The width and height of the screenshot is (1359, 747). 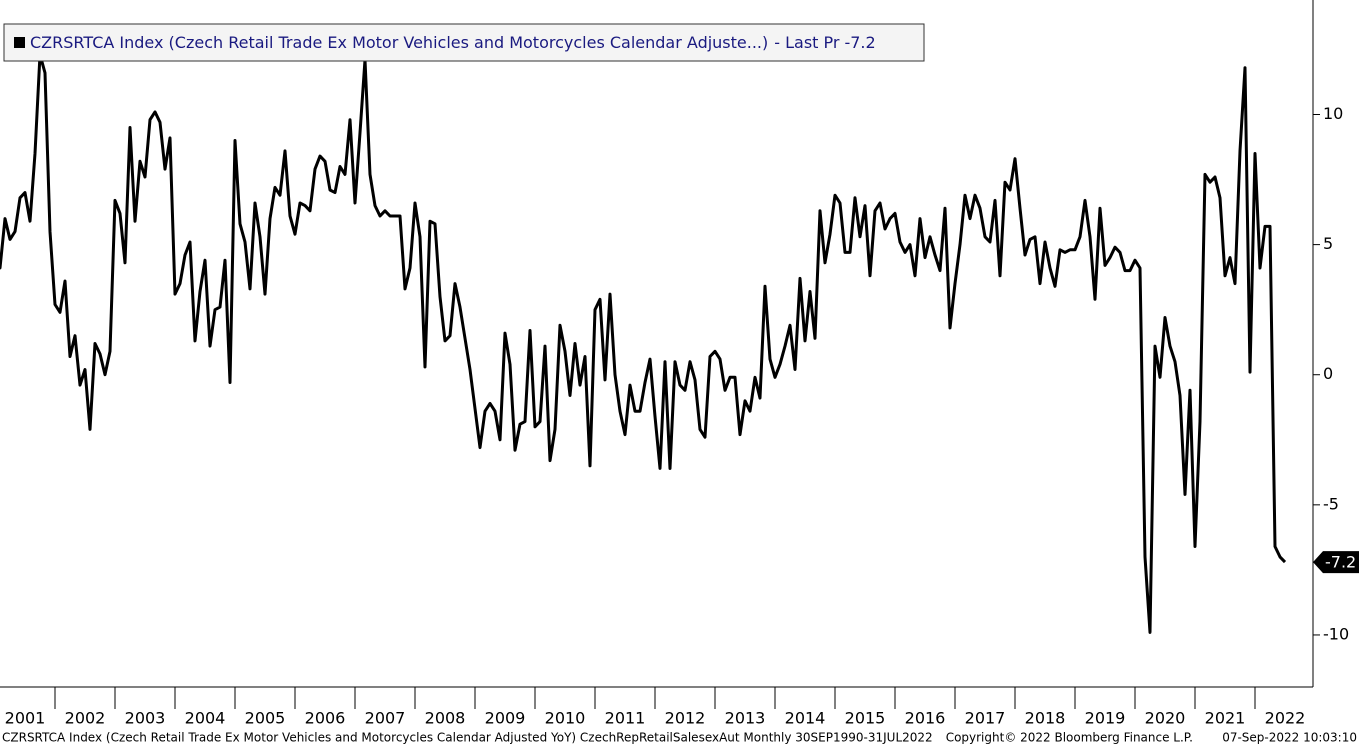 I want to click on y-tick-label: 5, so click(x=1328, y=243).